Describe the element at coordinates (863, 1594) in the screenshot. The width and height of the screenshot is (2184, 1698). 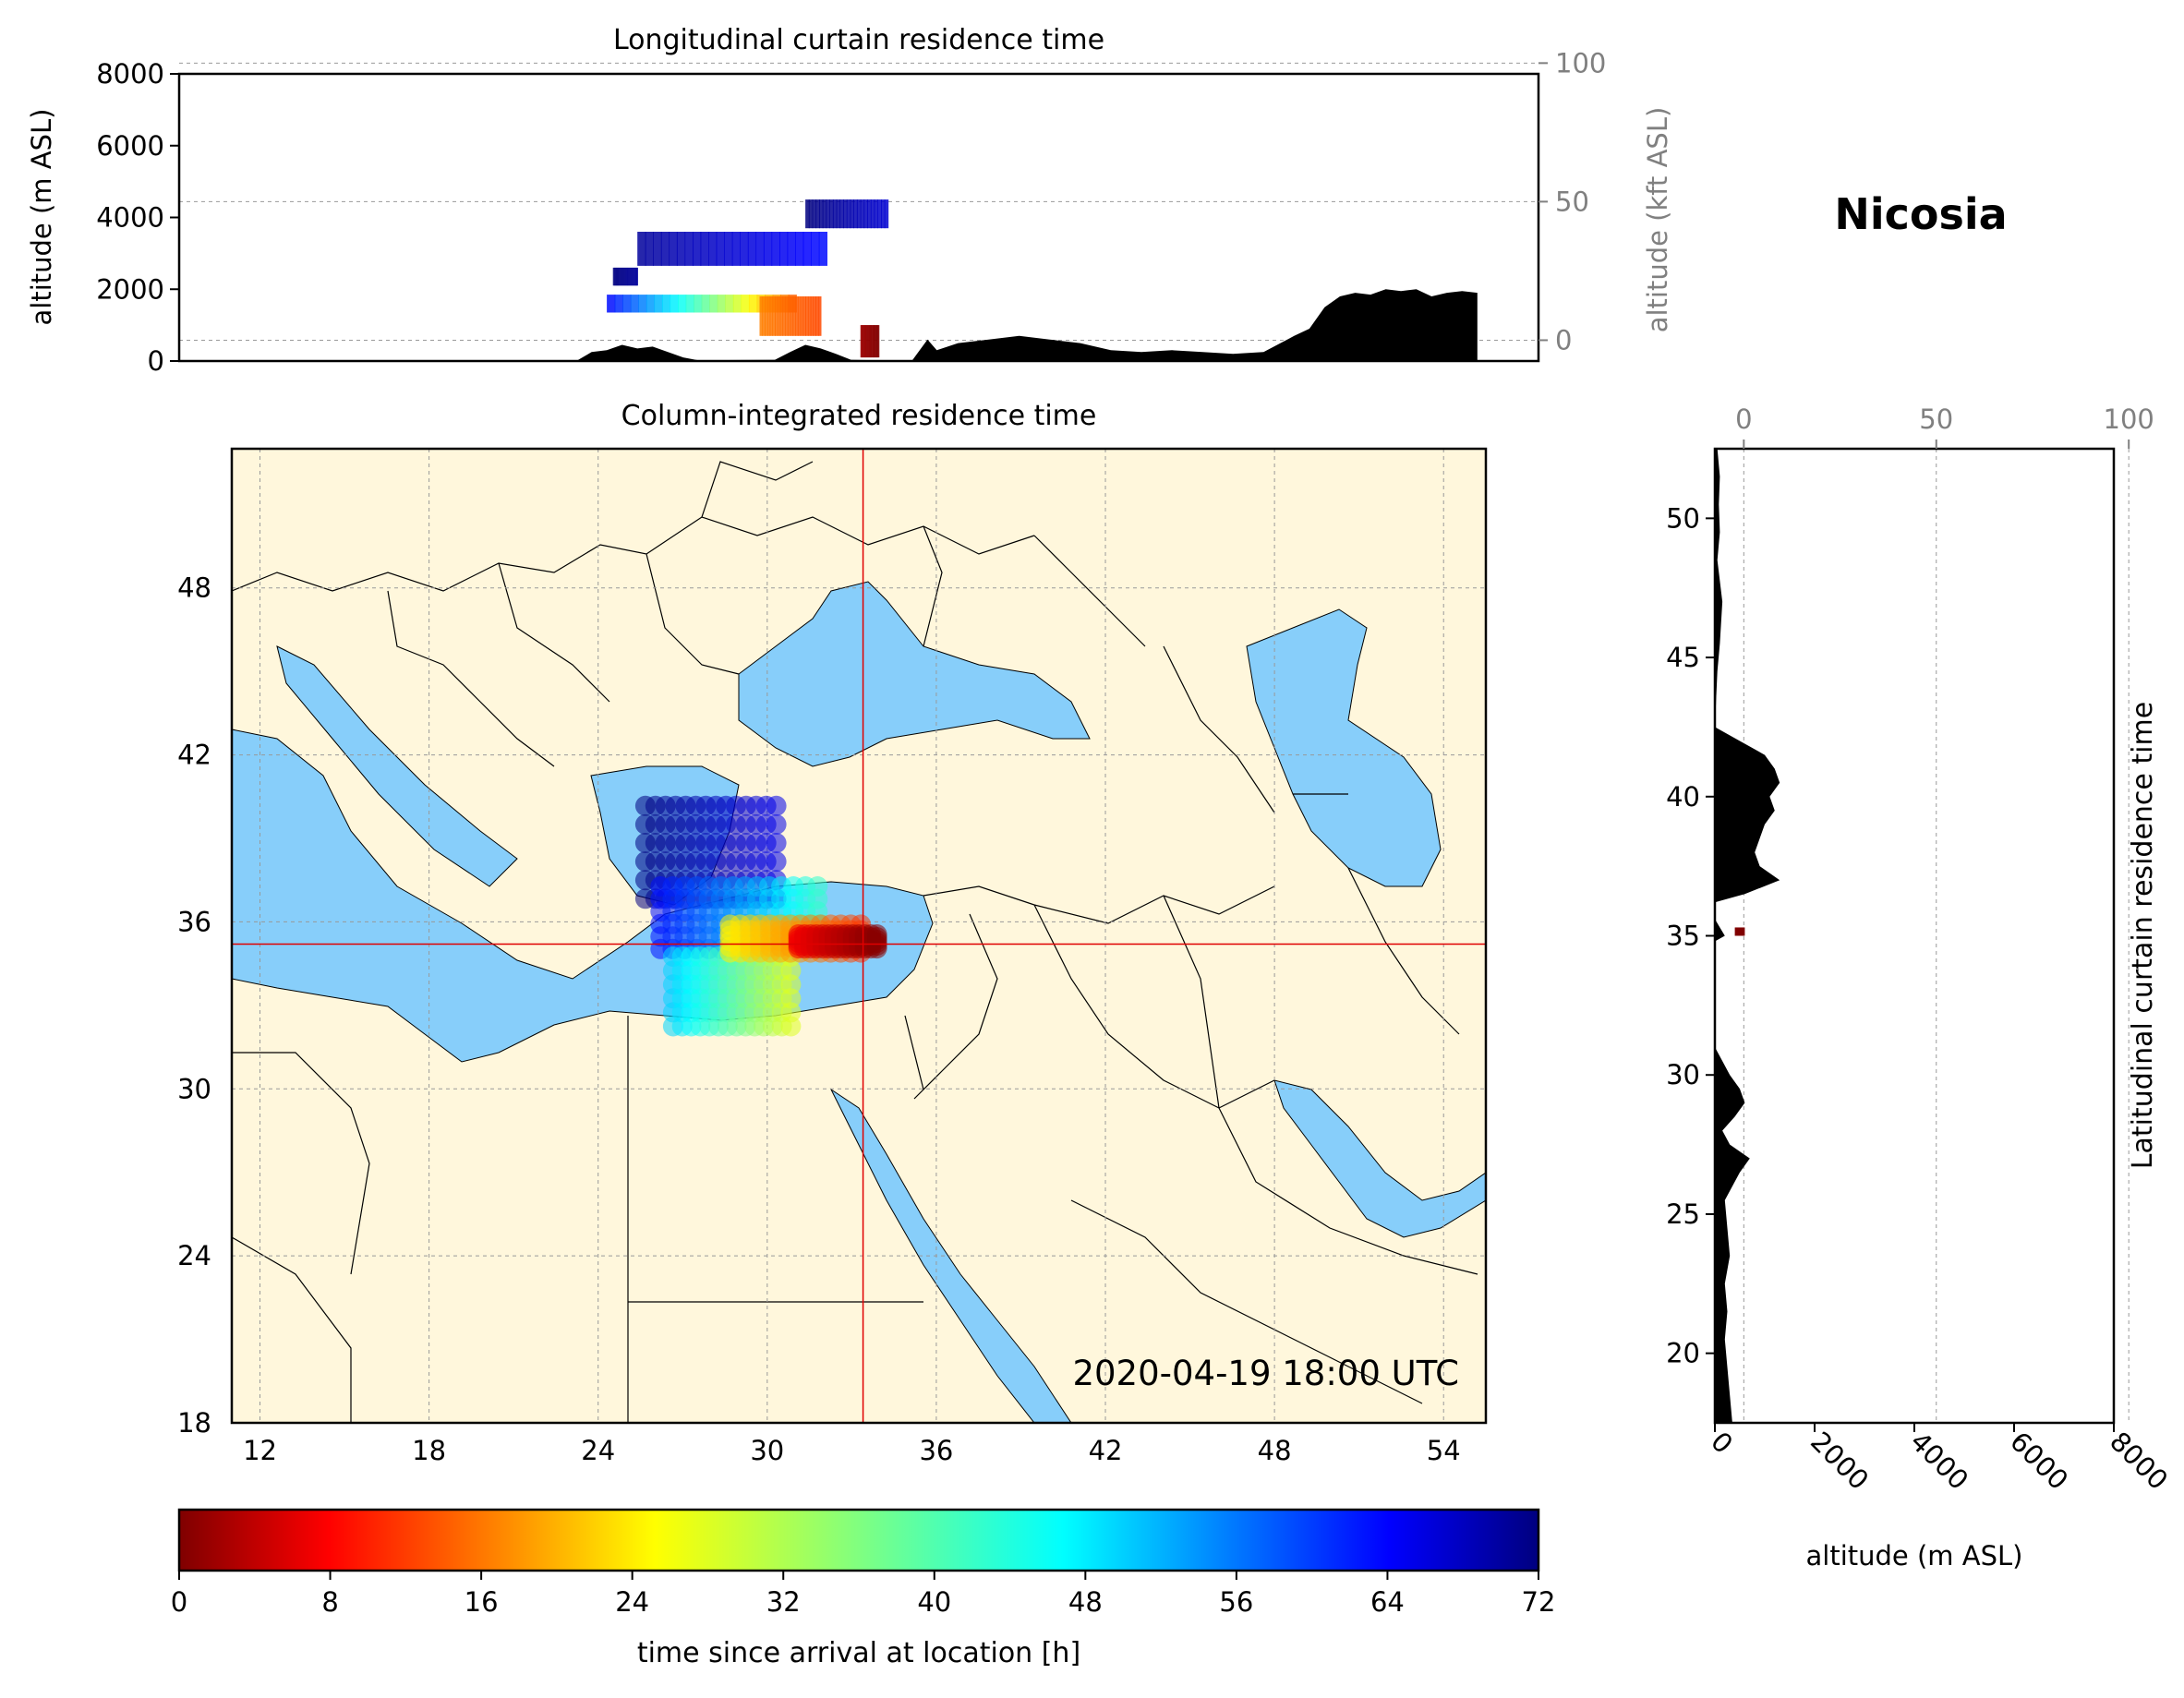
I see `colorbar-ticks: 0 8 16 24 32 40 48 56 64 72` at that location.